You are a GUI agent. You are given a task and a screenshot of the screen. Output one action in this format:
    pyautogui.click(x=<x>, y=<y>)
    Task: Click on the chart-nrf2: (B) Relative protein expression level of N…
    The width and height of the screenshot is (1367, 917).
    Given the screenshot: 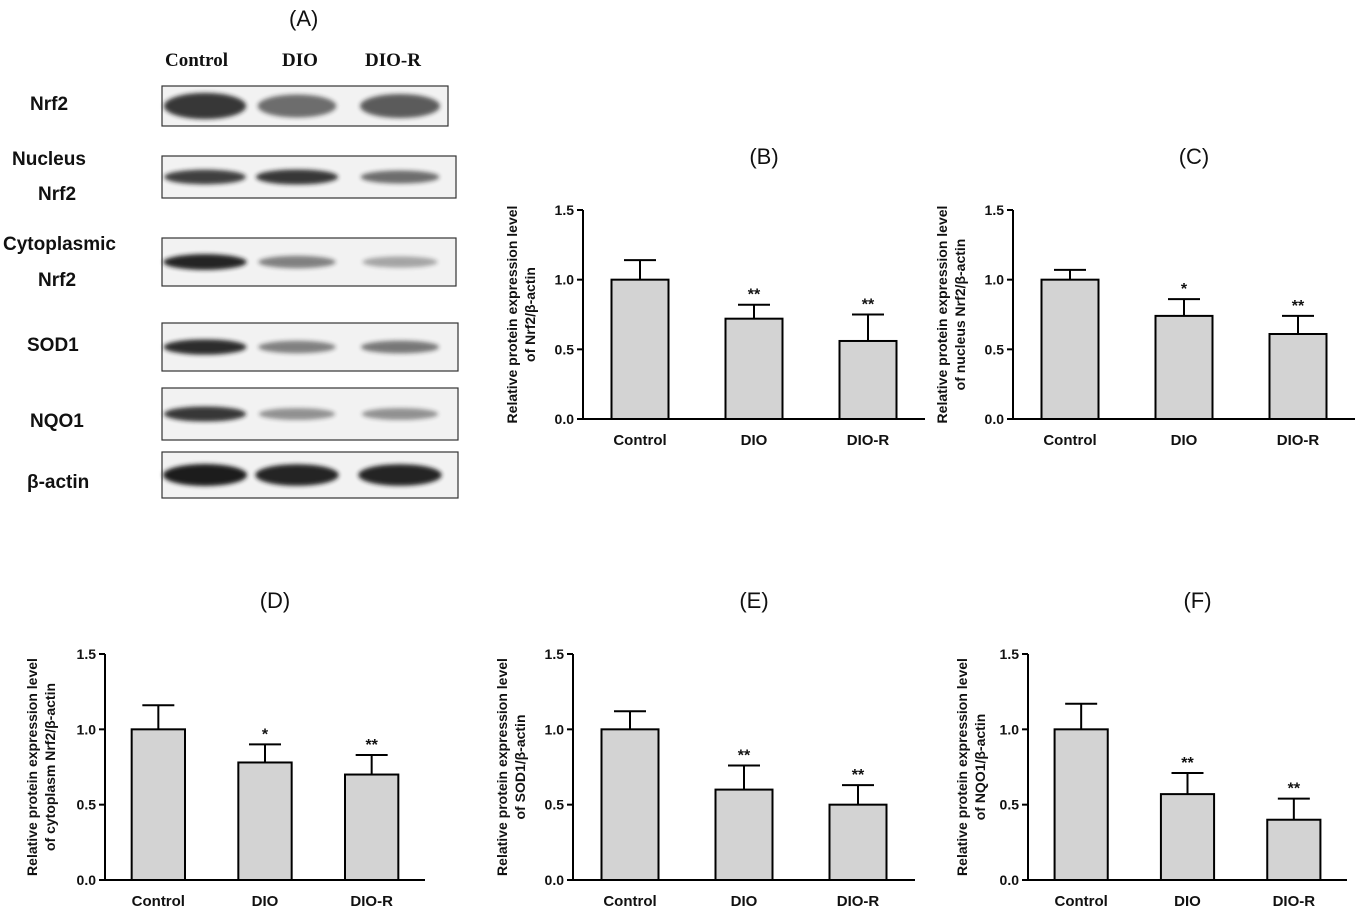 What is the action you would take?
    pyautogui.click(x=714, y=296)
    